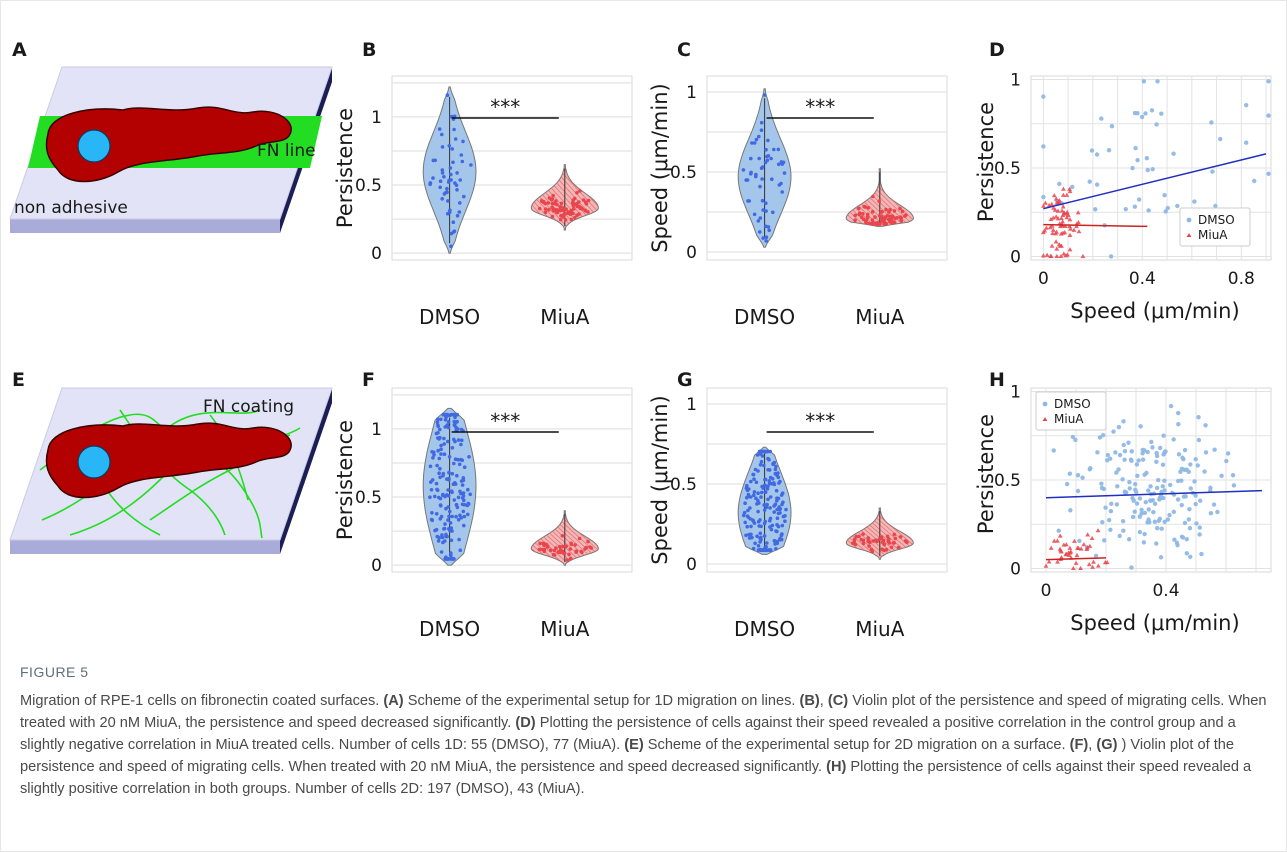 This screenshot has width=1287, height=852. I want to click on trend-line-dmso, so click(1155, 181).